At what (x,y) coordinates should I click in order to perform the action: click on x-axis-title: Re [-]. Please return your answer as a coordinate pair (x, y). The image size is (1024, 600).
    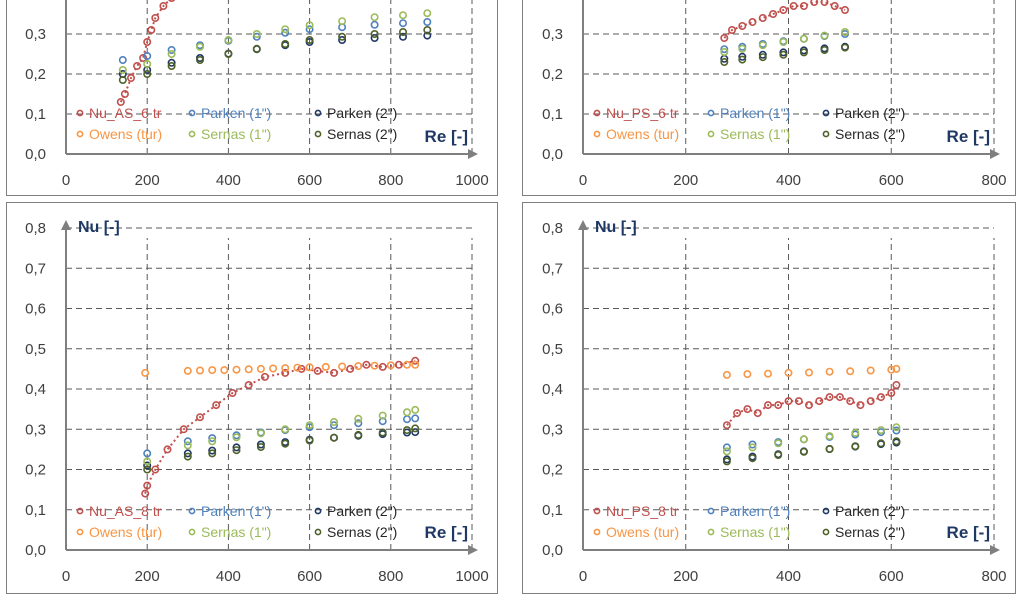
    Looking at the image, I should click on (446, 136).